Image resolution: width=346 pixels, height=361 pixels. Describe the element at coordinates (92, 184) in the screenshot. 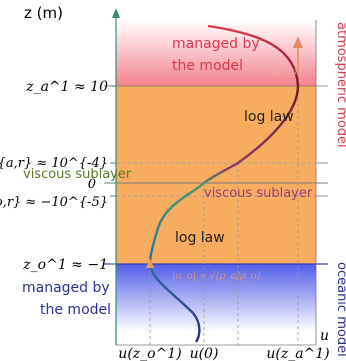

I see `tick-zero: 0` at that location.